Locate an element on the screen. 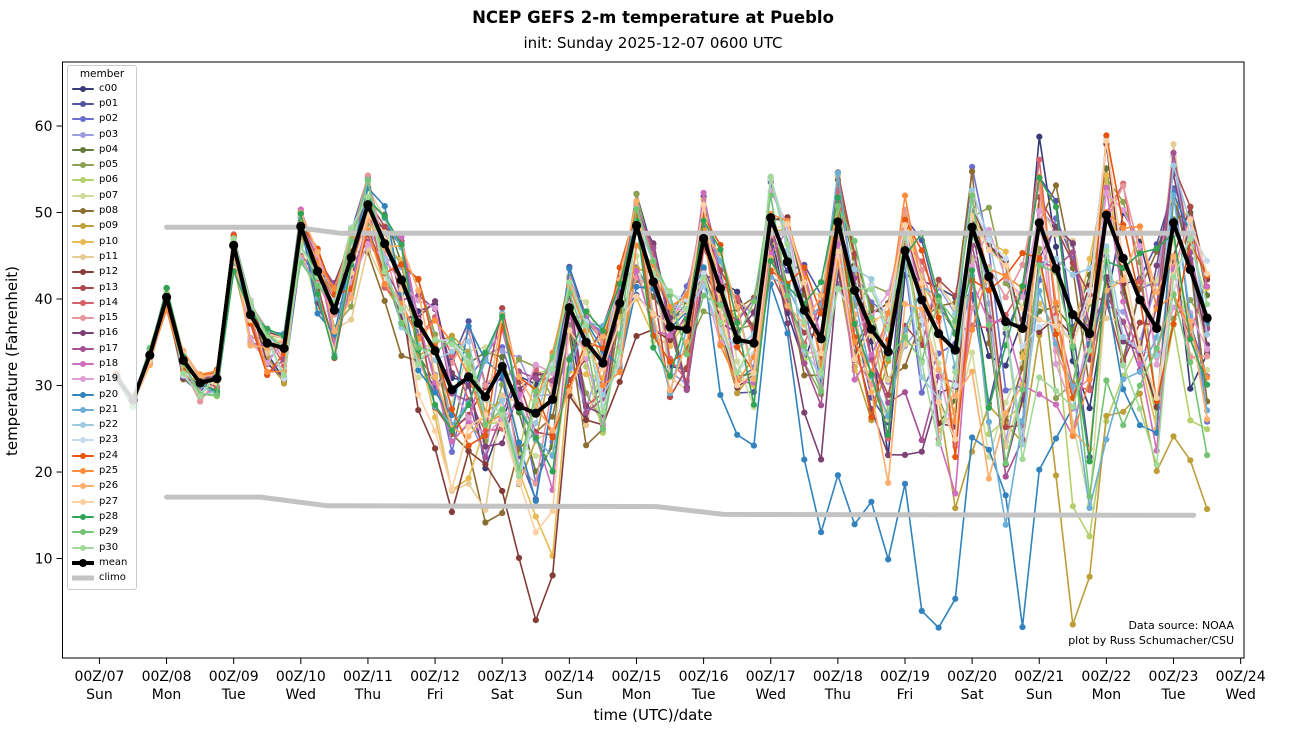 The width and height of the screenshot is (1290, 733). legend-marker-p06 is located at coordinates (83, 180).